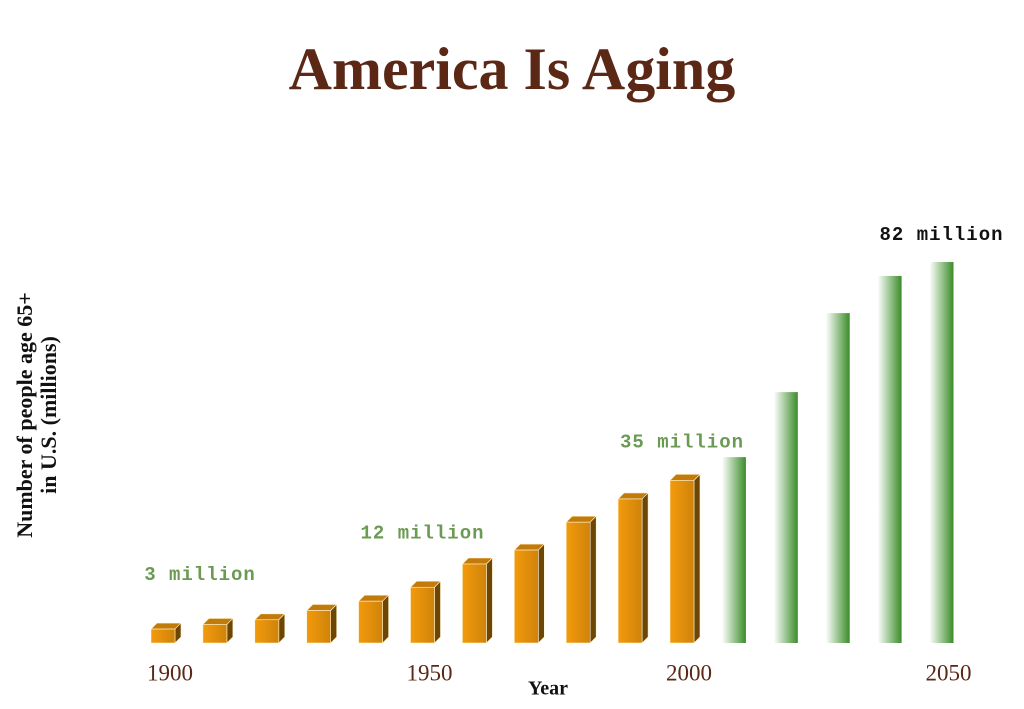 This screenshot has height=709, width=1024. What do you see at coordinates (548, 689) in the screenshot?
I see `x-axis-label: Year` at bounding box center [548, 689].